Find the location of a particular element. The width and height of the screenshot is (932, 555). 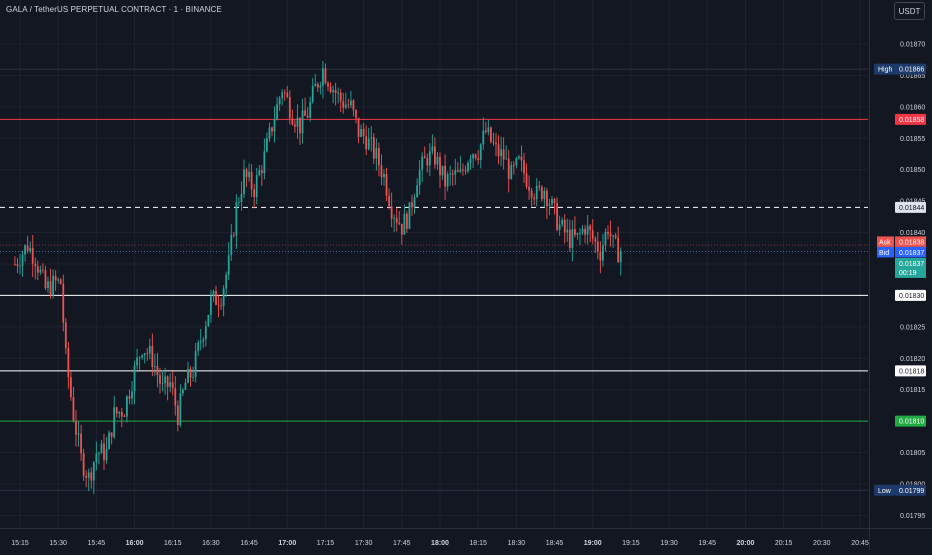

x-tick-label: 20:30 is located at coordinates (822, 543).